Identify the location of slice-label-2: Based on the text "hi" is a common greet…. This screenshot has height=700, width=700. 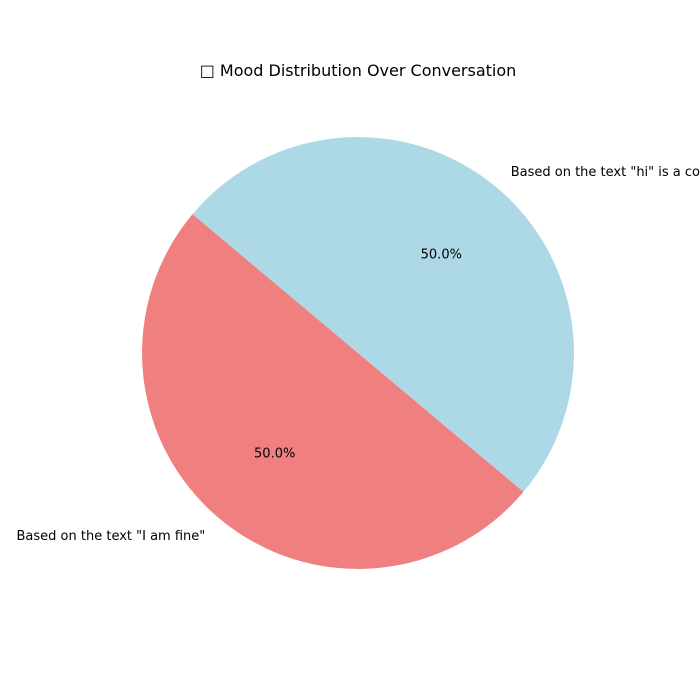
(605, 172).